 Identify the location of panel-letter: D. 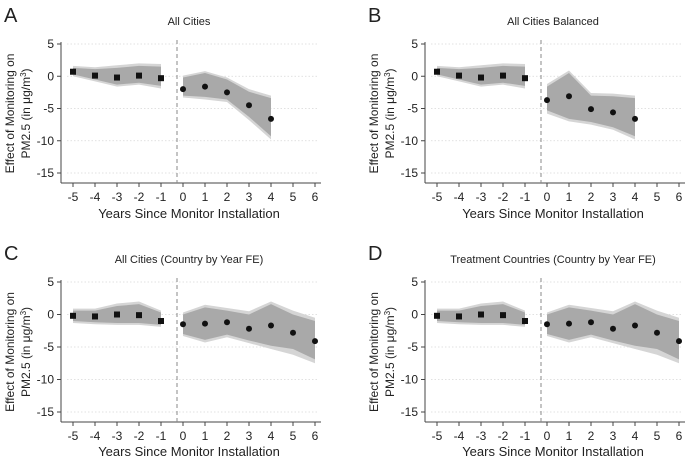
(375, 254).